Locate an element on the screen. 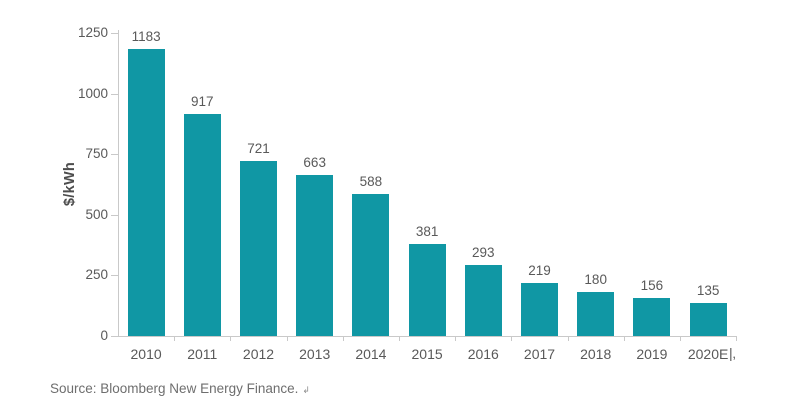 Image resolution: width=800 pixels, height=419 pixels. x-tick-label: 2016 is located at coordinates (483, 354).